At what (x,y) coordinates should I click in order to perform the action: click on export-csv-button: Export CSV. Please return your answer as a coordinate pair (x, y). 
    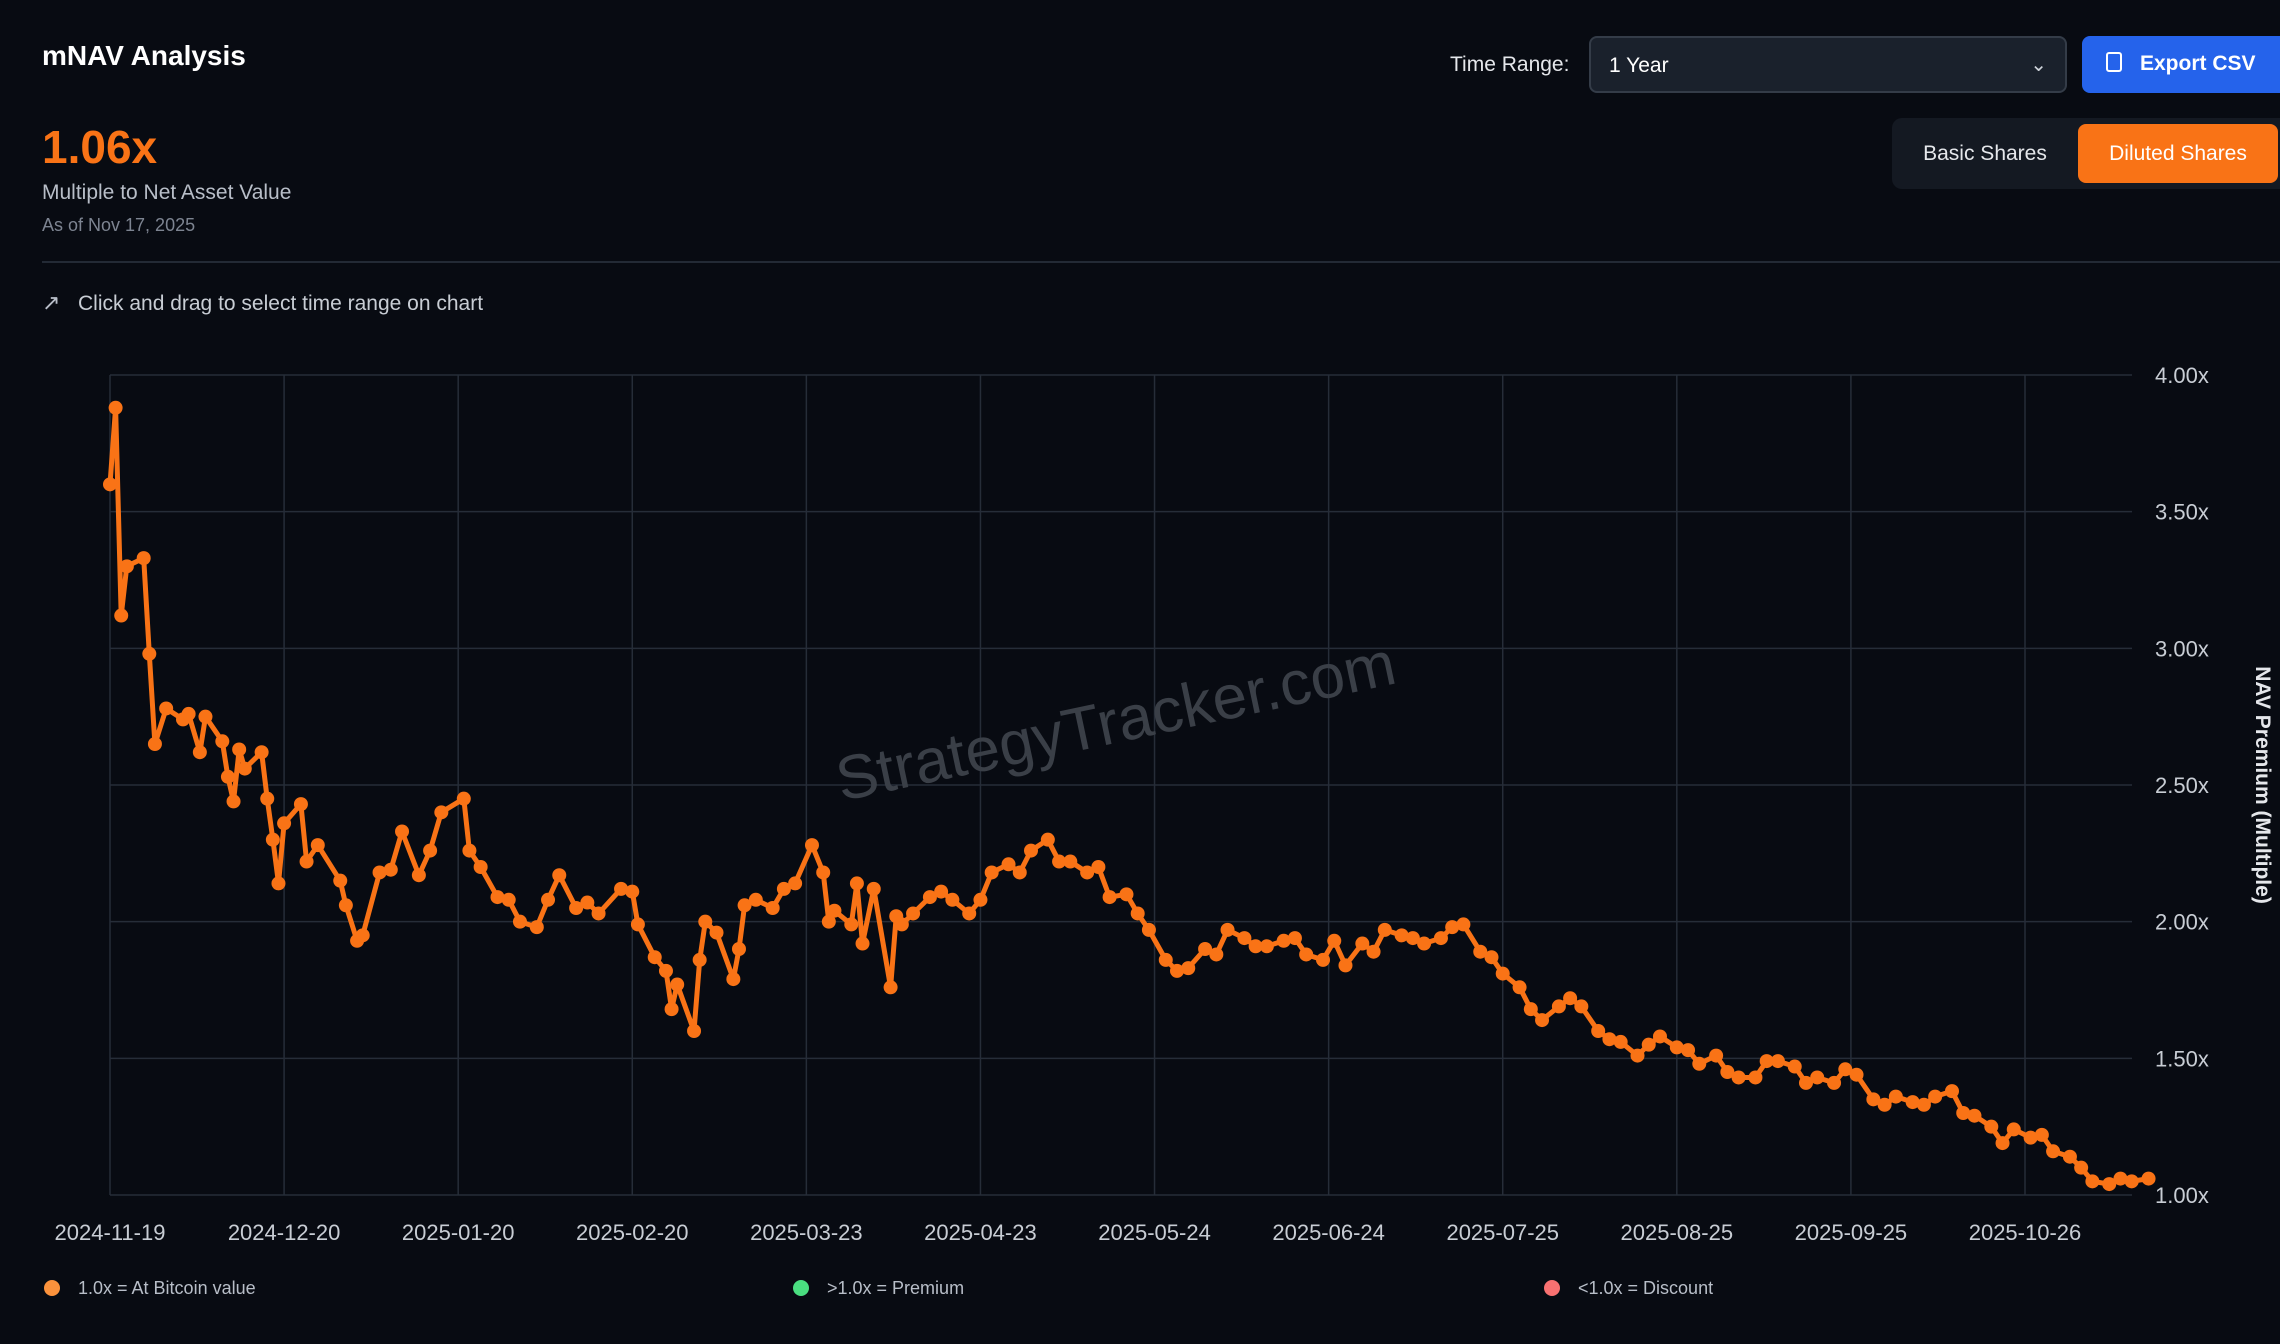
    Looking at the image, I should click on (2181, 64).